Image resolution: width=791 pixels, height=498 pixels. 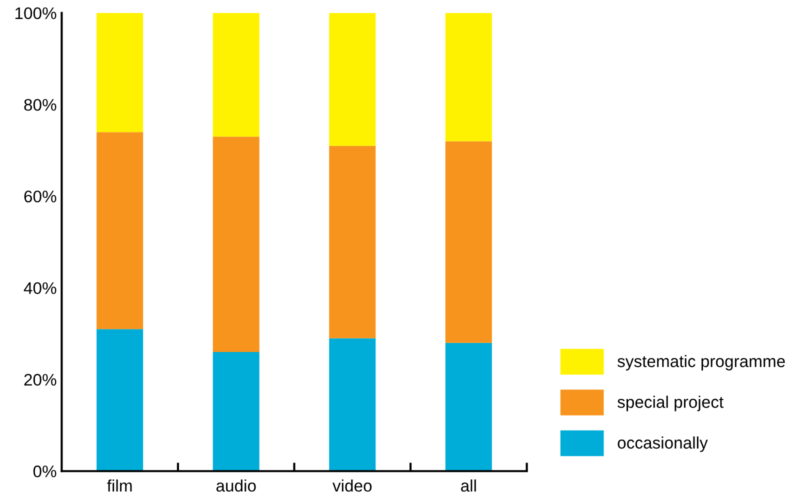 What do you see at coordinates (352, 485) in the screenshot?
I see `x-tick-label: video` at bounding box center [352, 485].